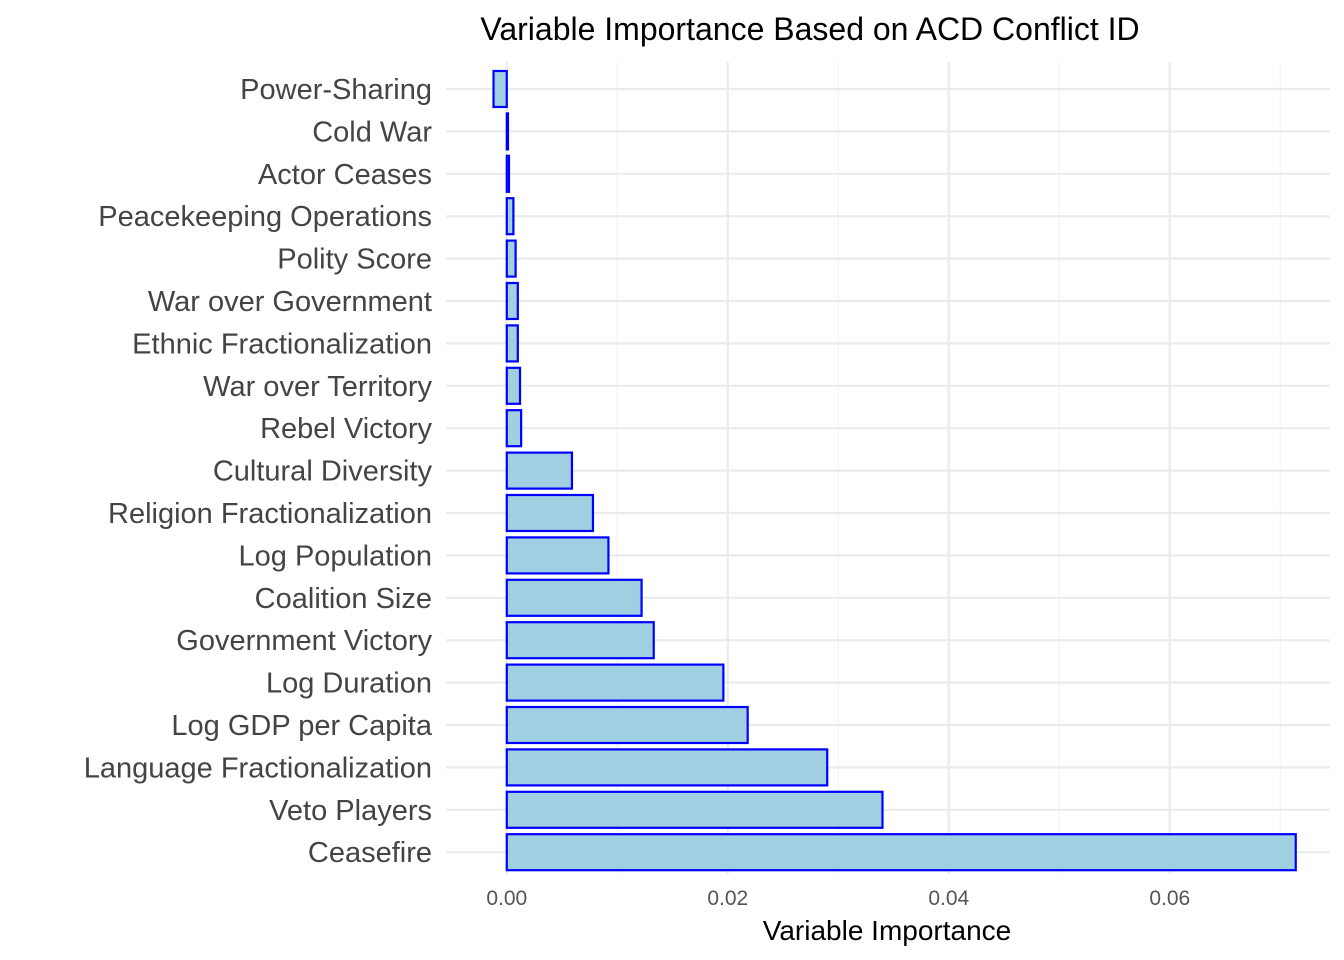  I want to click on y-tick-label: Actor Ceases, so click(345, 175).